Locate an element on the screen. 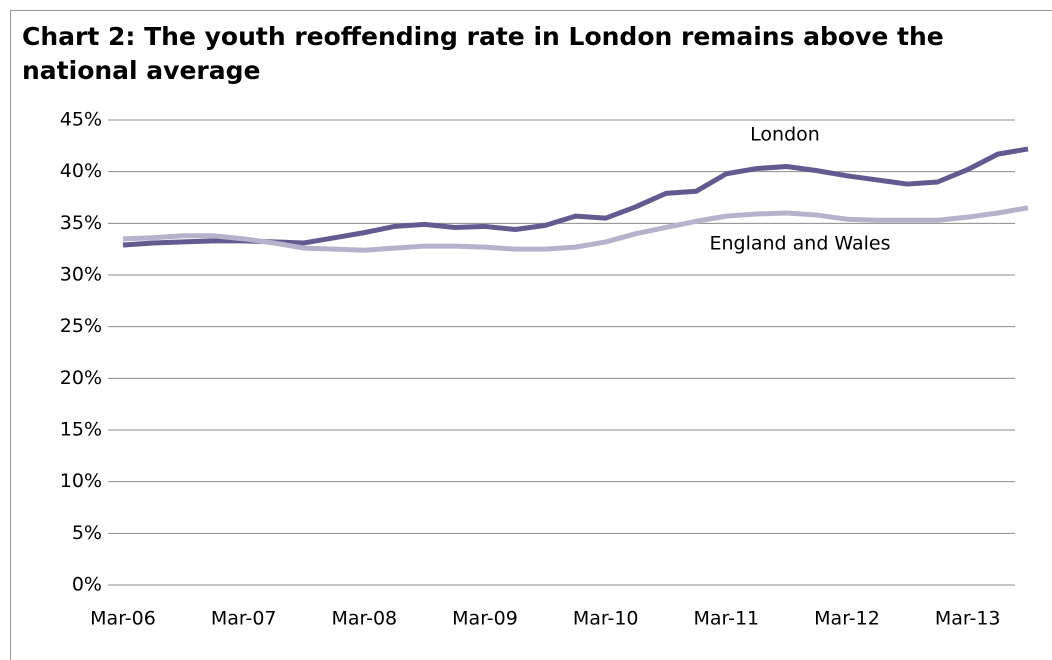 This screenshot has width=1052, height=660. y-tick-label: 15% is located at coordinates (81, 430).